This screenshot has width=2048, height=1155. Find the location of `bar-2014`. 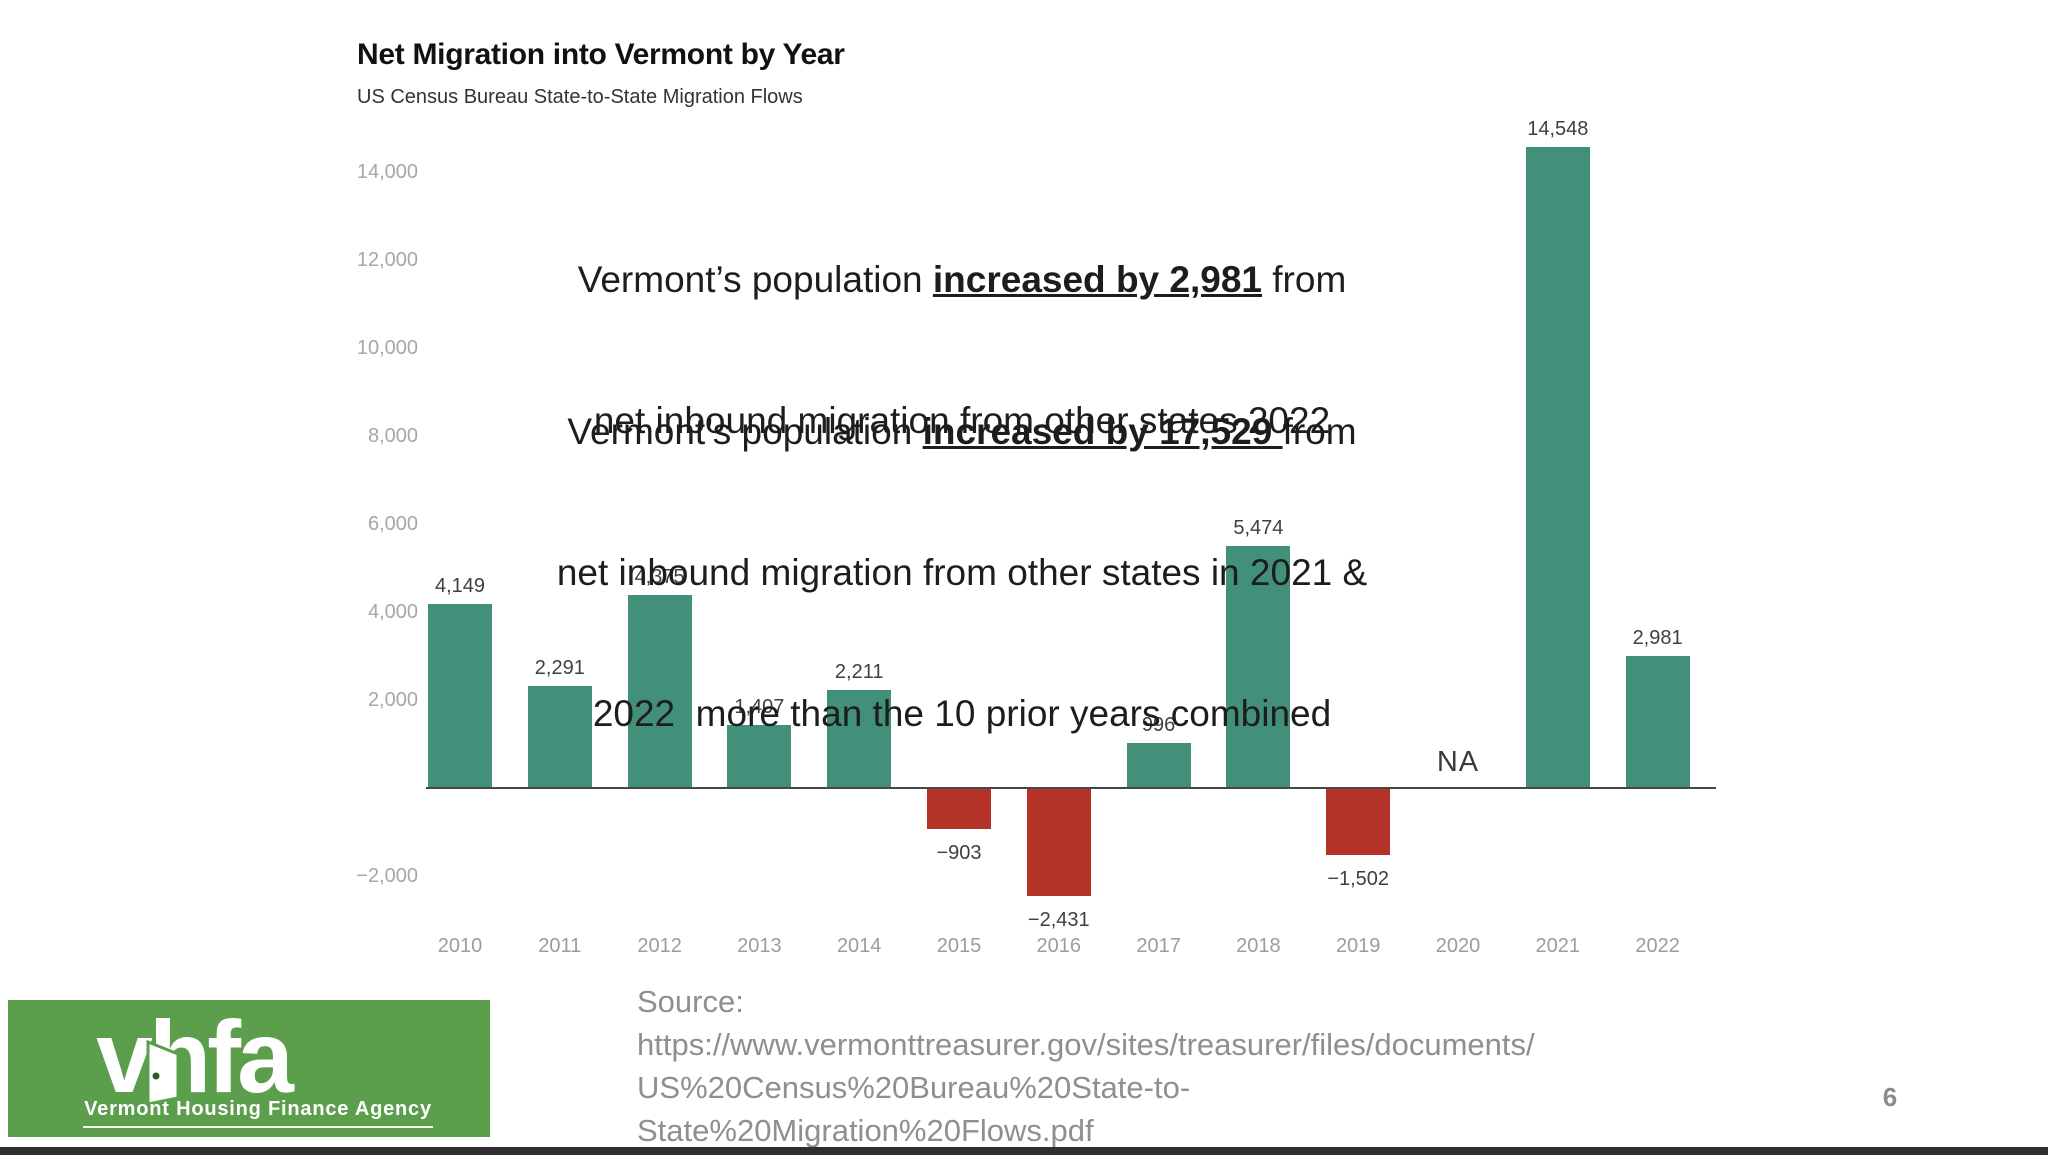

bar-2014 is located at coordinates (859, 738).